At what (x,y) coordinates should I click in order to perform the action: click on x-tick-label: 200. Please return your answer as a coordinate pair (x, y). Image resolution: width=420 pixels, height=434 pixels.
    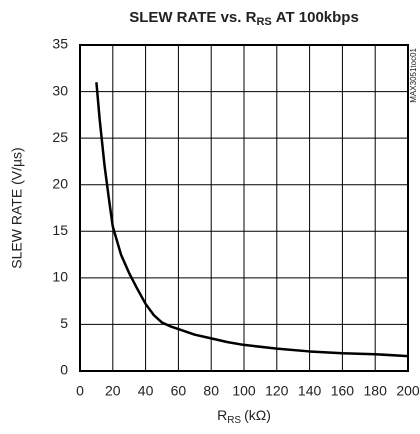
    Looking at the image, I should click on (408, 391).